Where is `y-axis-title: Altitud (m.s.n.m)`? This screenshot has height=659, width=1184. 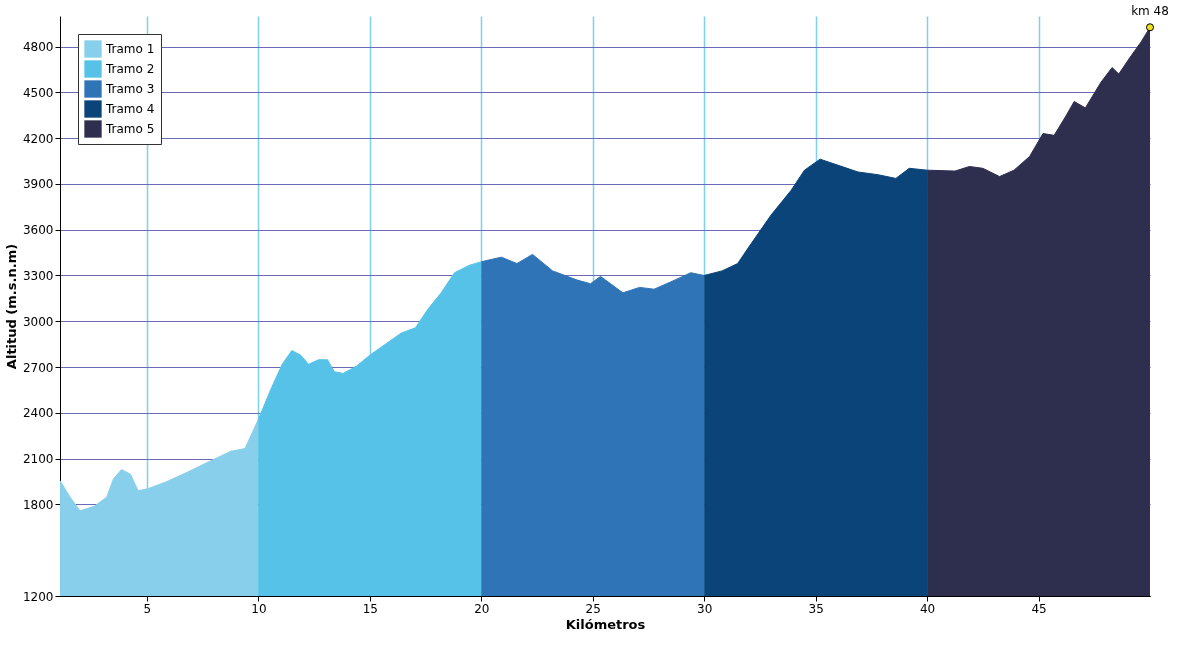
y-axis-title: Altitud (m.s.n.m) is located at coordinates (11, 306).